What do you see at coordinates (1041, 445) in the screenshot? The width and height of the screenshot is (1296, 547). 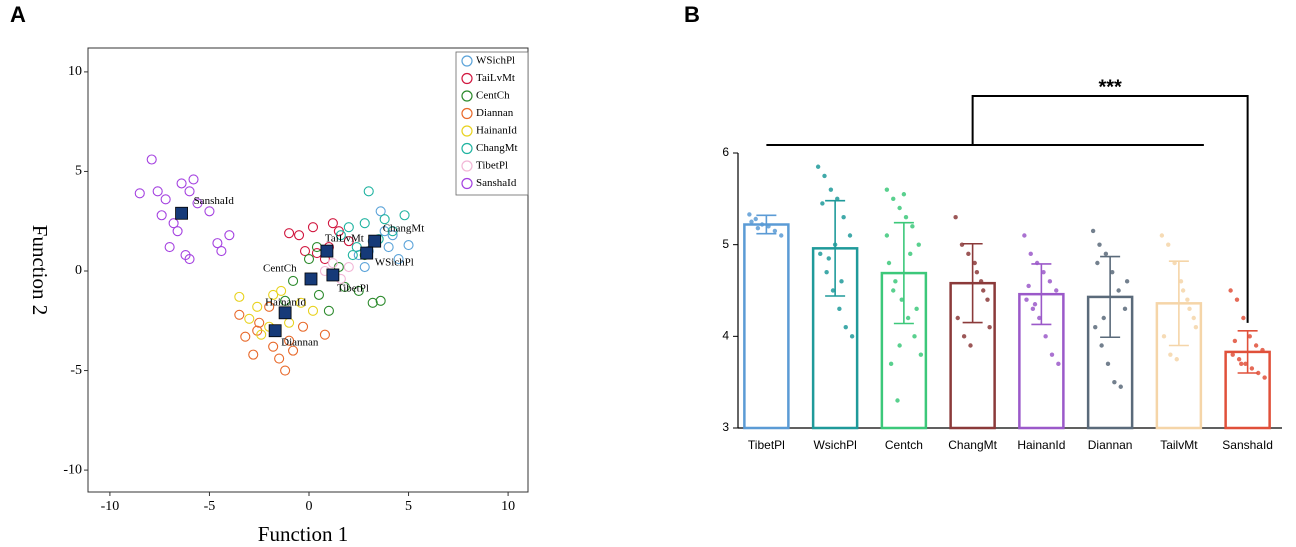 I see `x-tick-label: HainanId` at bounding box center [1041, 445].